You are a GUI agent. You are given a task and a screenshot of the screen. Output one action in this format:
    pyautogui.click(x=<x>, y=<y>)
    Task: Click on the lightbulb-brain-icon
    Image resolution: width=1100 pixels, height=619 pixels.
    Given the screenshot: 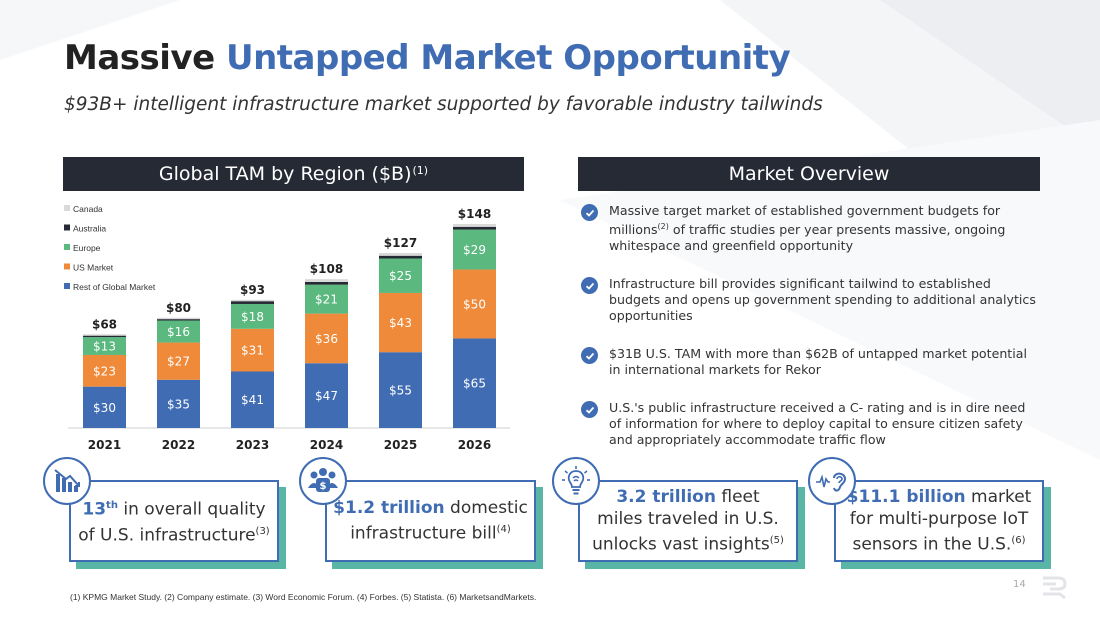 What is the action you would take?
    pyautogui.click(x=576, y=481)
    